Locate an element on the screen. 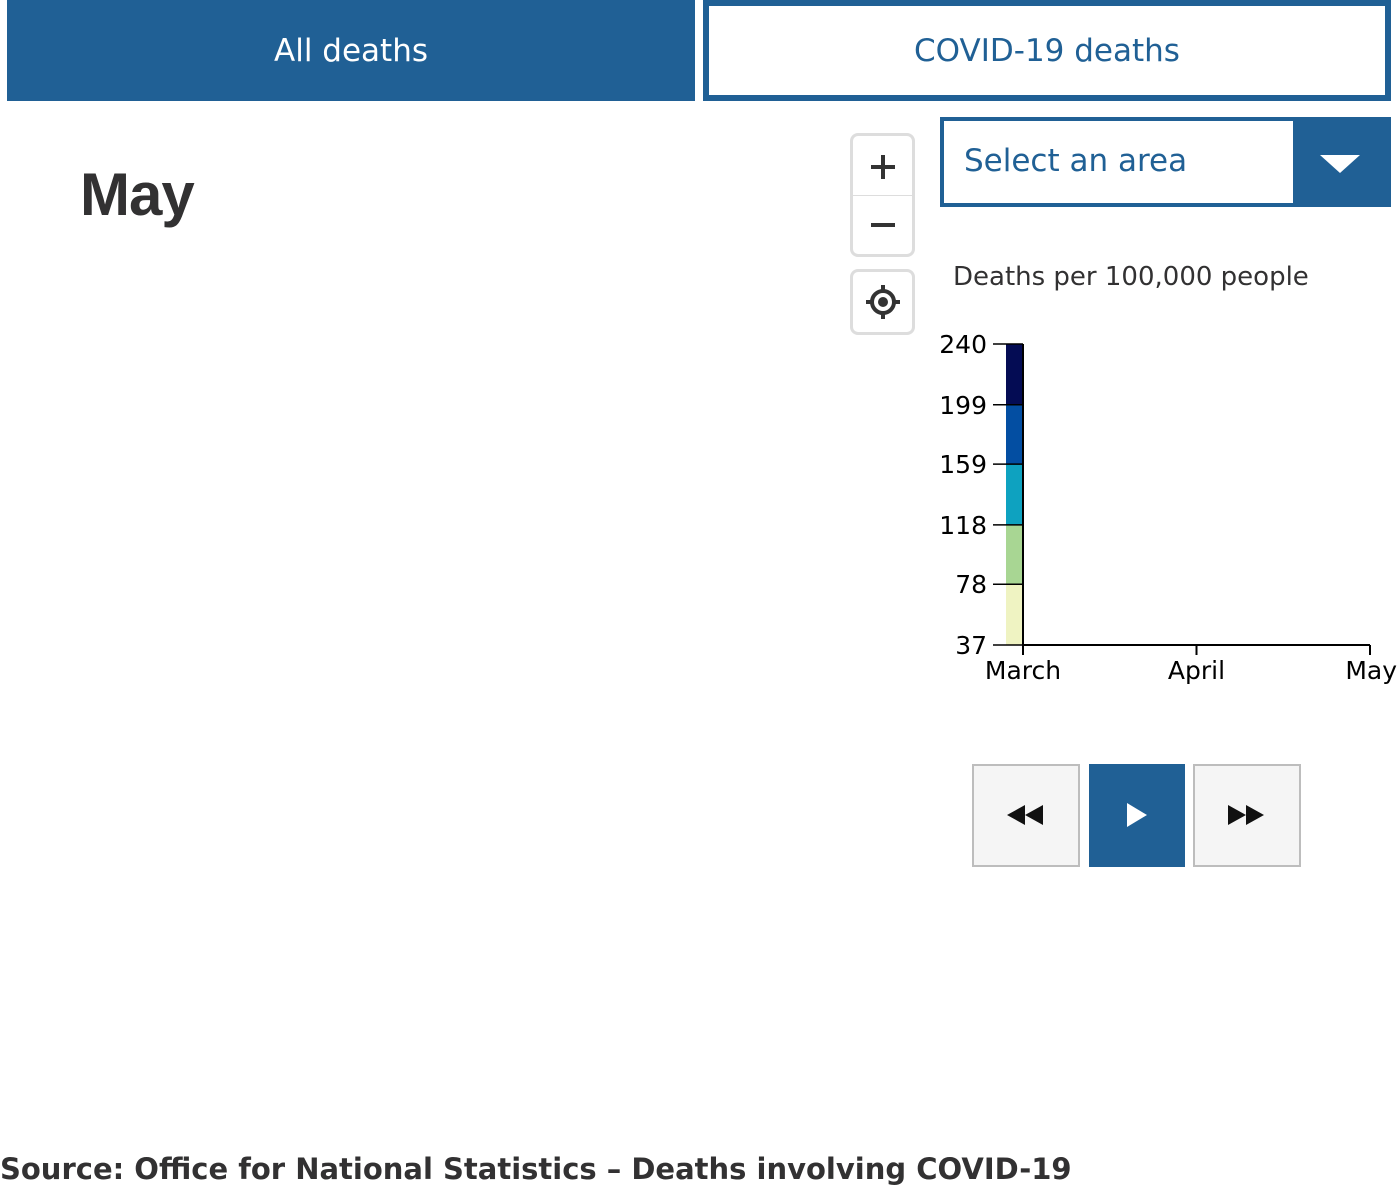 Image resolution: width=1398 pixels, height=1192 pixels. tab-covid-deaths: COVID-19 deaths is located at coordinates (1047, 50).